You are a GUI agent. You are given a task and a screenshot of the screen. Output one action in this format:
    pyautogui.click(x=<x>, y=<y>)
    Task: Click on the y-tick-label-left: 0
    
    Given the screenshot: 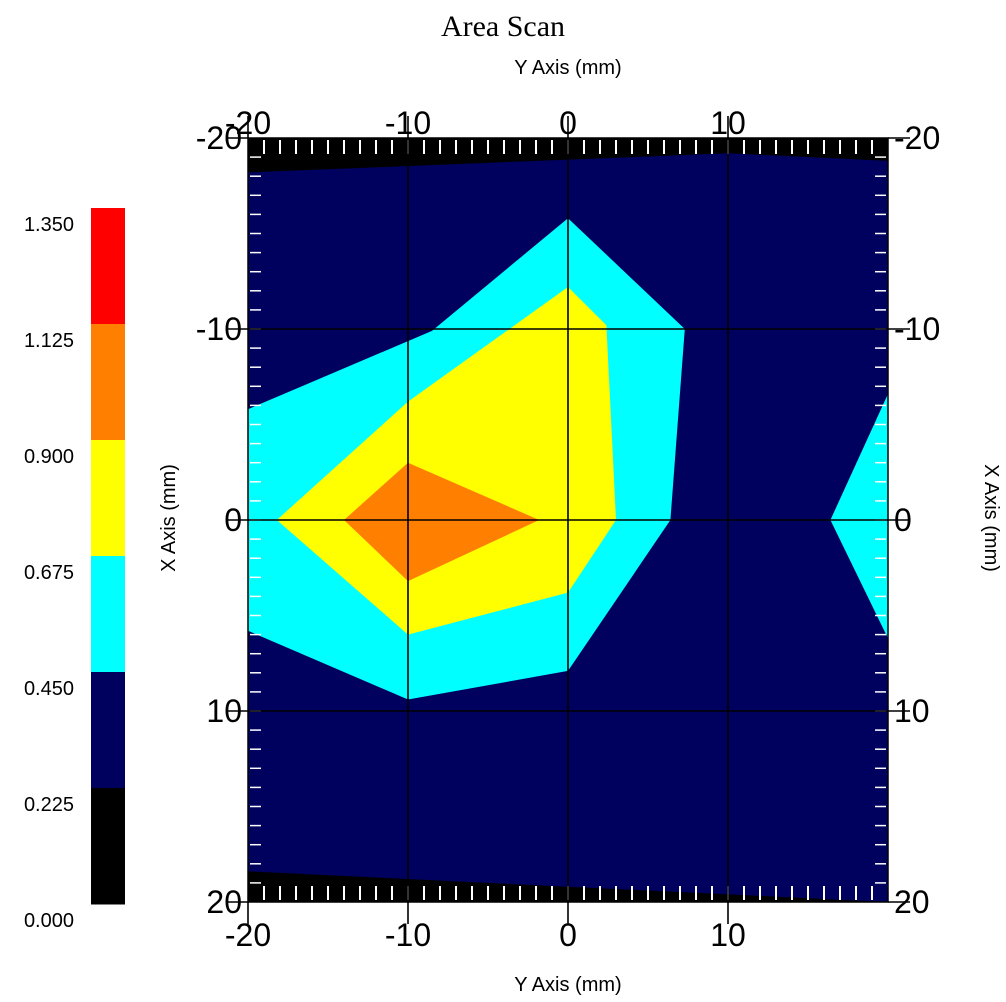 What is the action you would take?
    pyautogui.click(x=233, y=520)
    